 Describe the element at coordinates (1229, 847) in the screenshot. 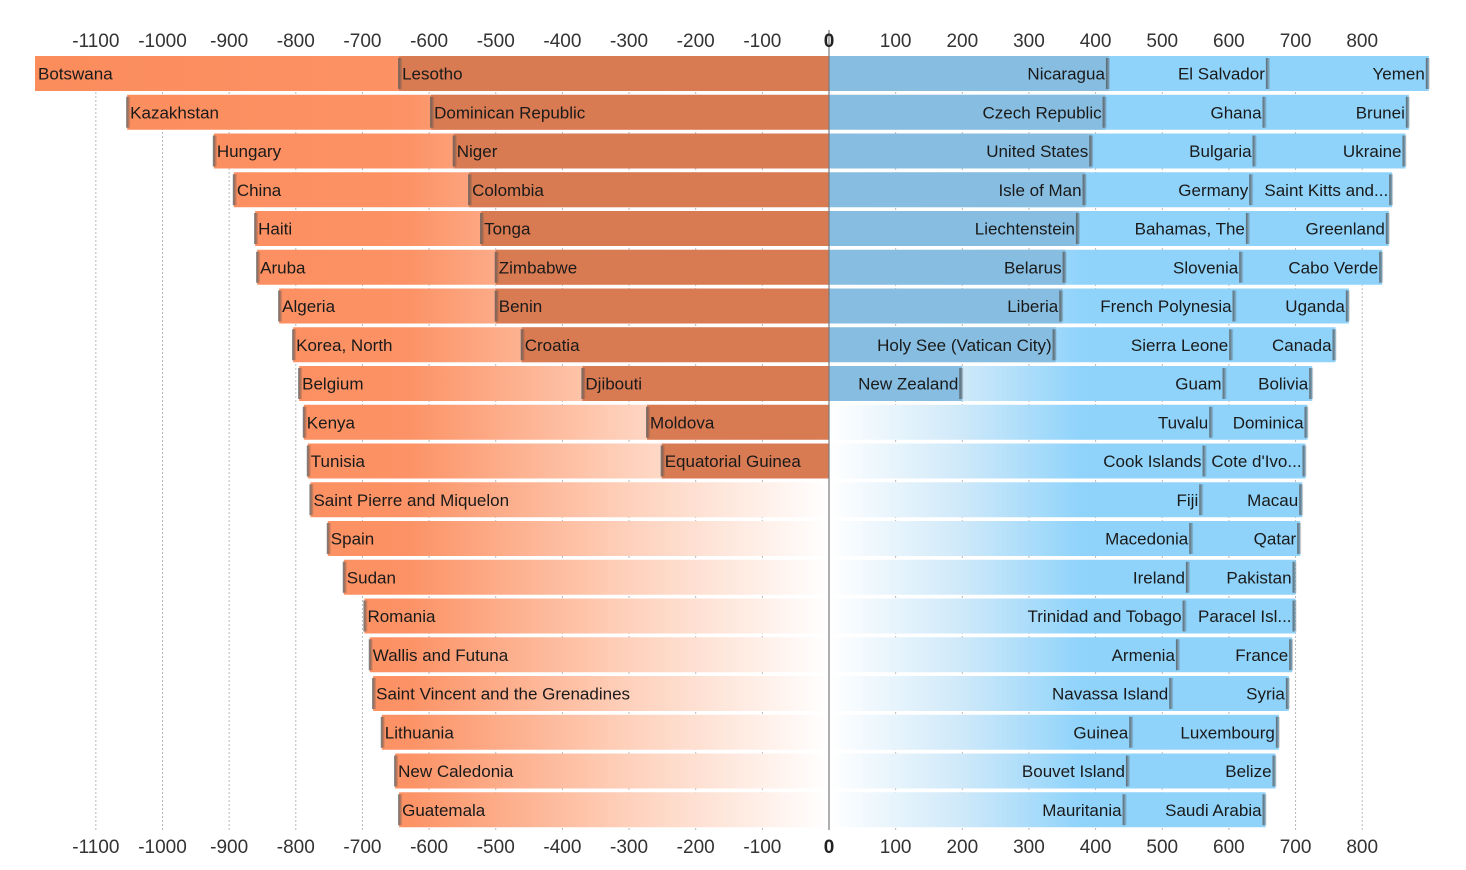

I see `x-tick-label-bottom: 600` at that location.